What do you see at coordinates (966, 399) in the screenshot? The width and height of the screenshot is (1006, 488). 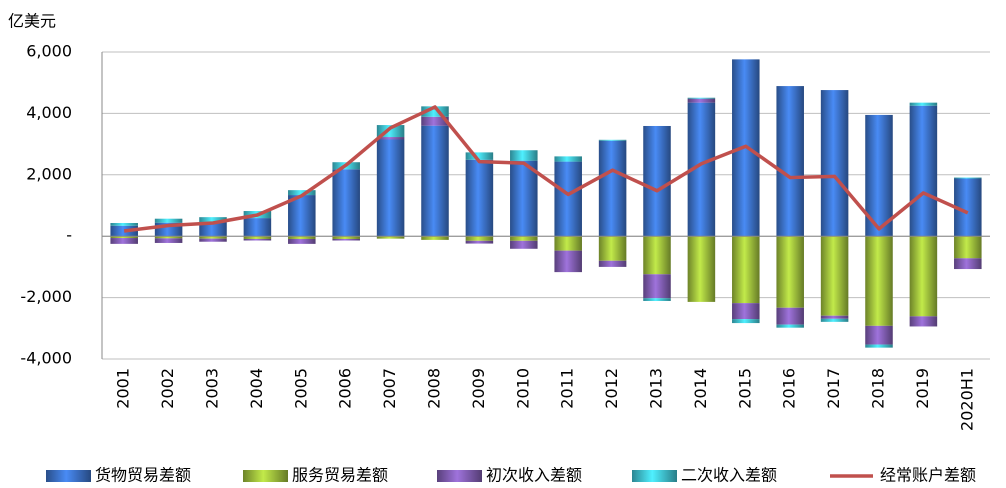 I see `x-tick-label: 2020H1` at bounding box center [966, 399].